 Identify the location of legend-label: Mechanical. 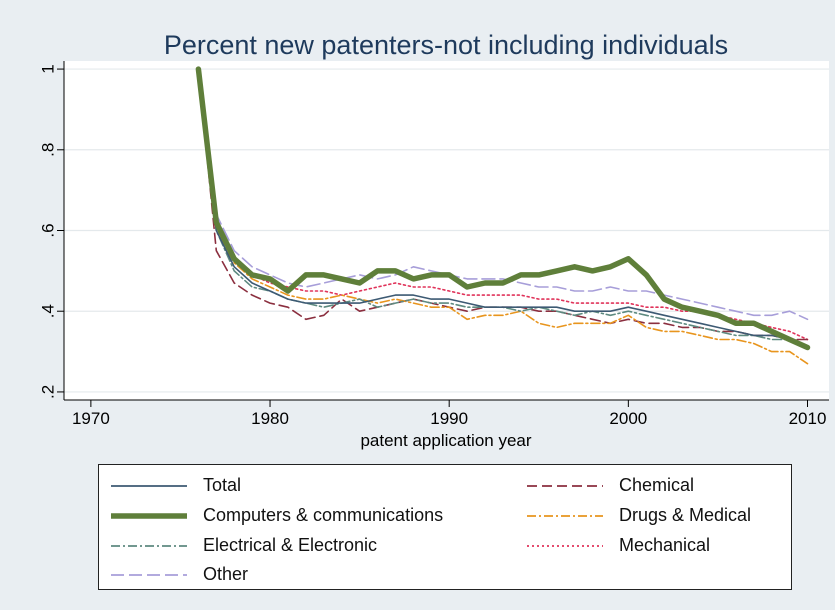
(665, 545).